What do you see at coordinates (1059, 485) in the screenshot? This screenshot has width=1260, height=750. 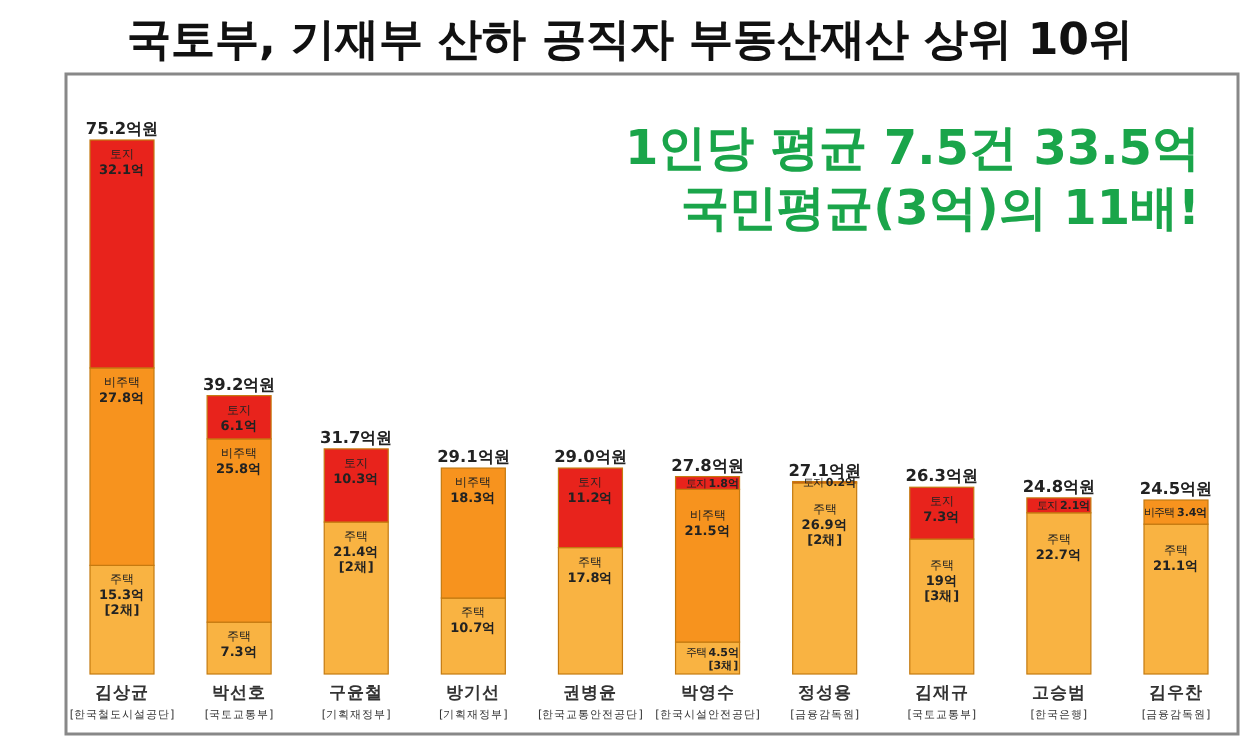 I see `total-label: 24.8억원` at bounding box center [1059, 485].